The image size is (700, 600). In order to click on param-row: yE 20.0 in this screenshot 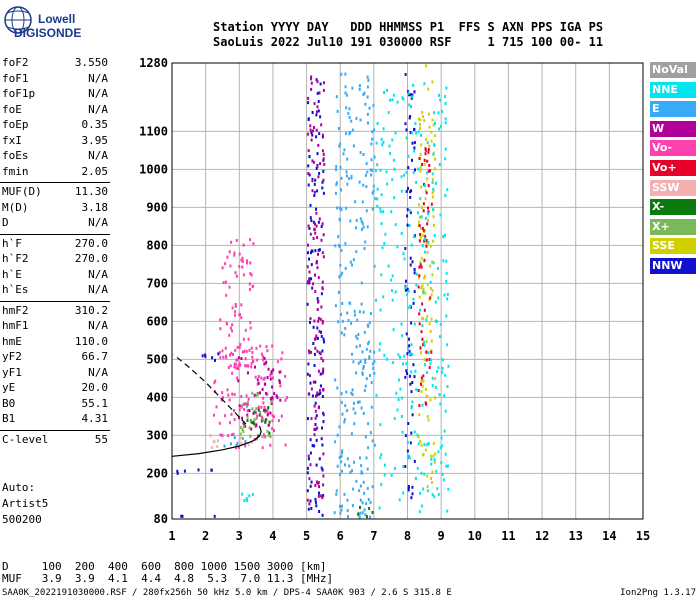, I will do `click(55, 388)`.